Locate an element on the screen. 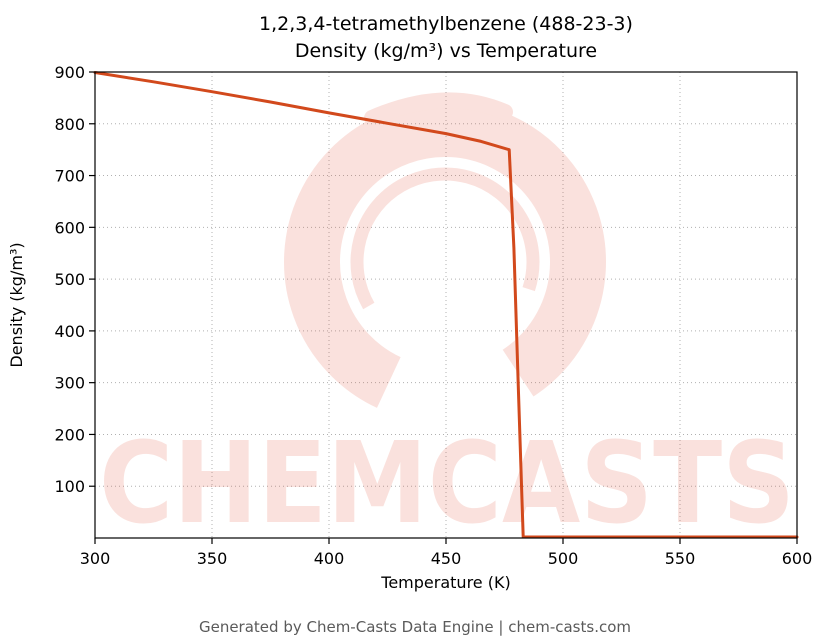 Image resolution: width=830 pixels, height=644 pixels. x-tick-label: 300 is located at coordinates (95, 558).